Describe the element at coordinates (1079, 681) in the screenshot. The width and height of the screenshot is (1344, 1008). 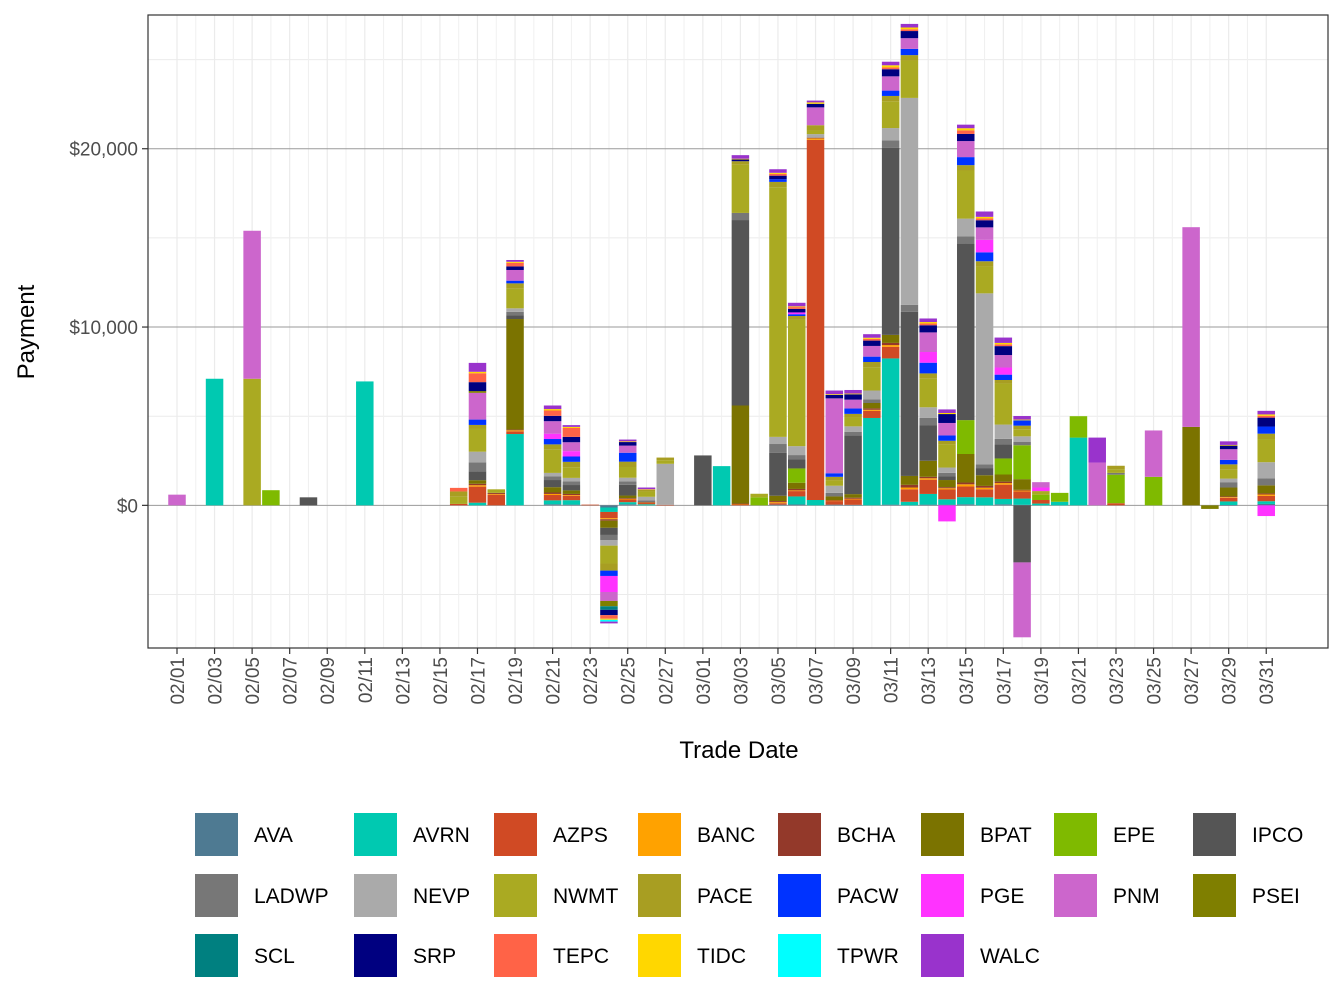
I see `x-tick-label: 03/21` at that location.